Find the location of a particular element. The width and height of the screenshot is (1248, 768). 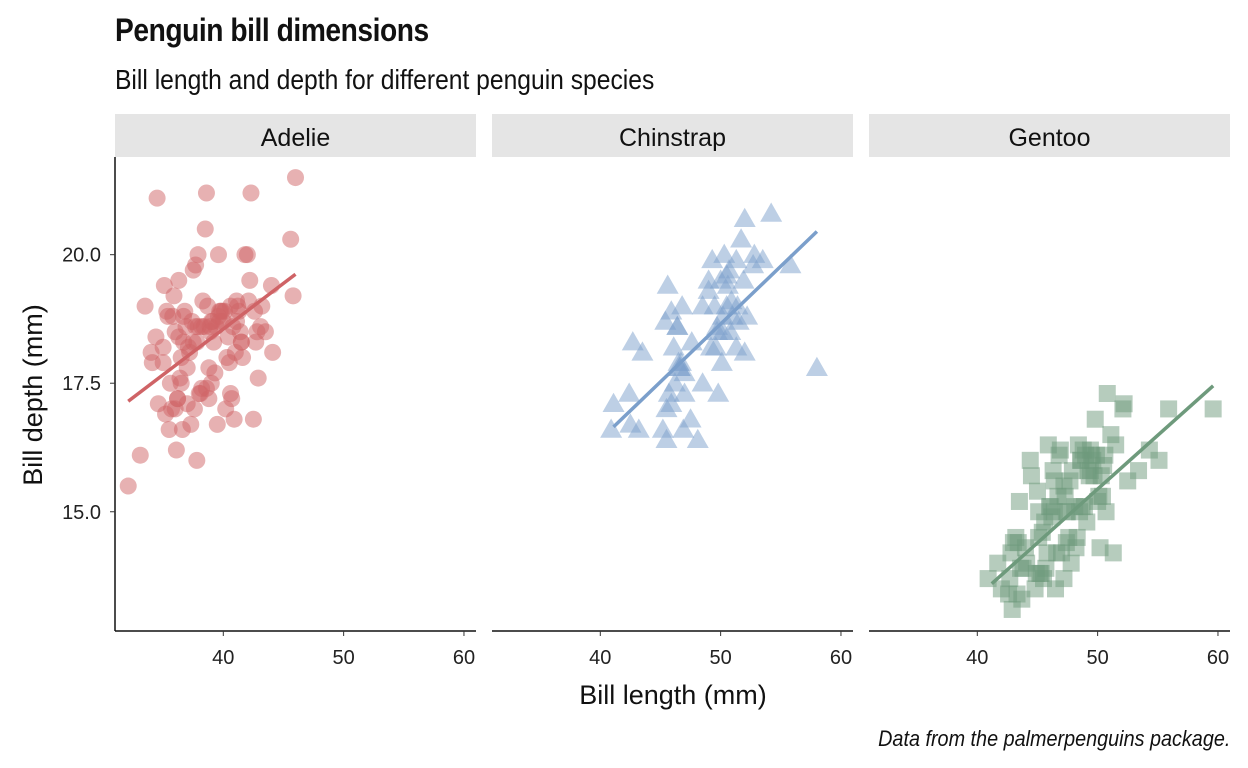

facet-strip is located at coordinates (672, 135).